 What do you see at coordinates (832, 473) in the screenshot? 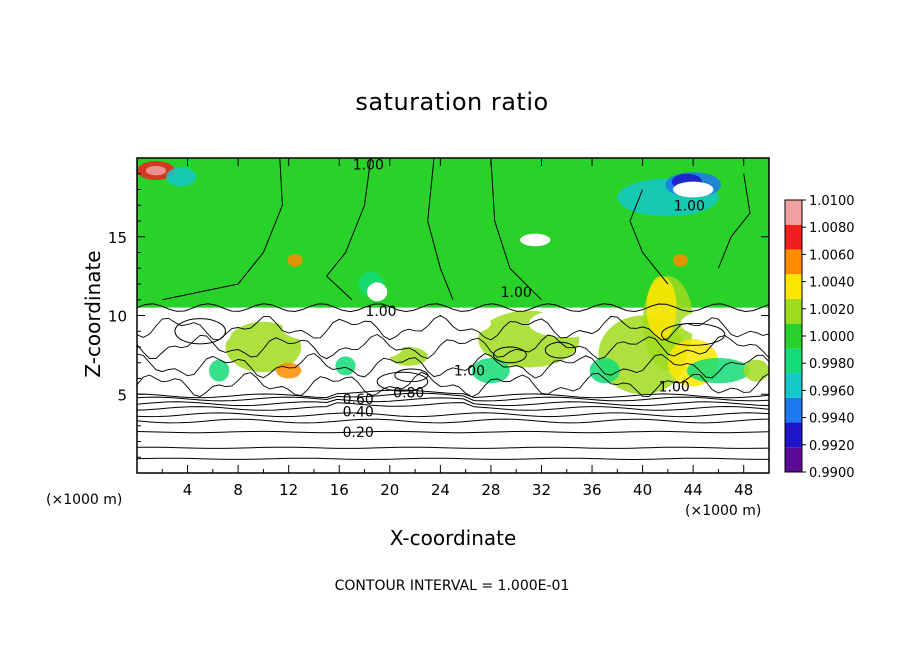
I see `colorbar-label-0: 0.9900` at bounding box center [832, 473].